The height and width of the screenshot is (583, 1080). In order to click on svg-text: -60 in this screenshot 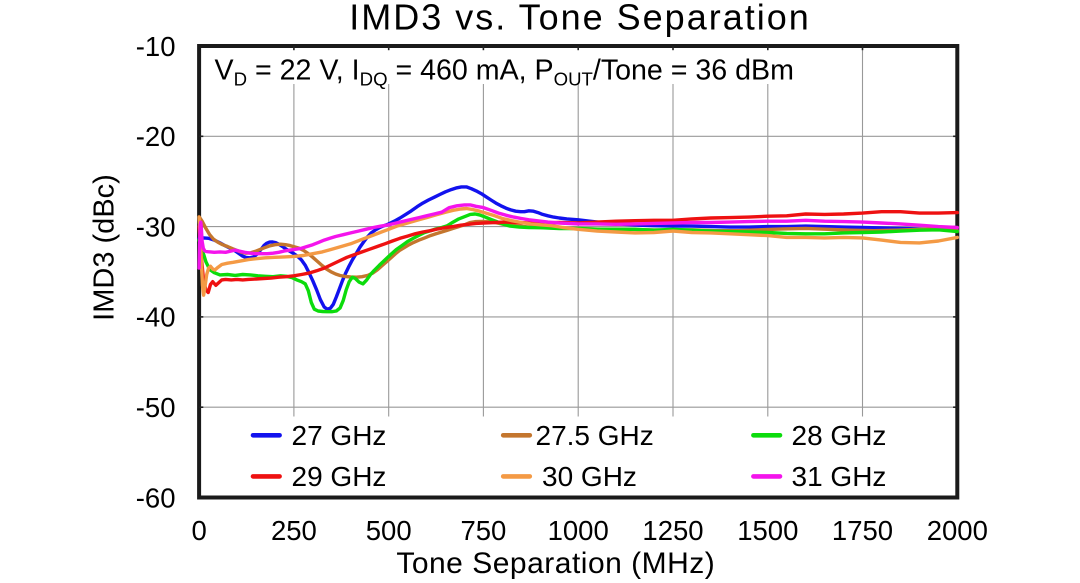, I will do `click(156, 497)`.